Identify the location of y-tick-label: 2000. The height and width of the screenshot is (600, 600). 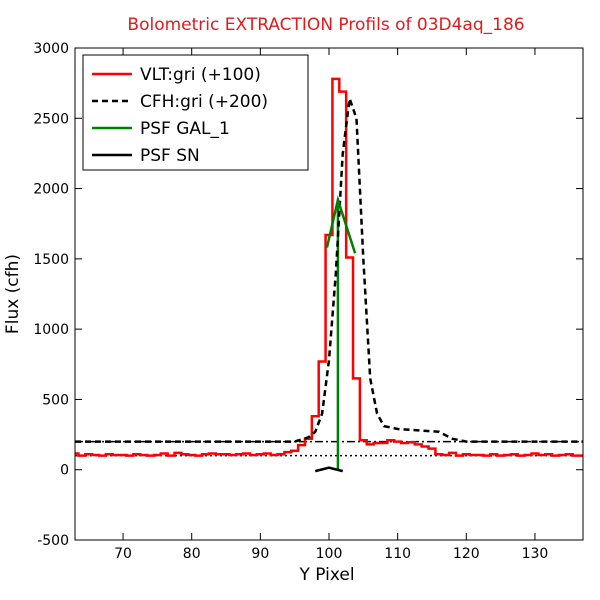
(51, 190).